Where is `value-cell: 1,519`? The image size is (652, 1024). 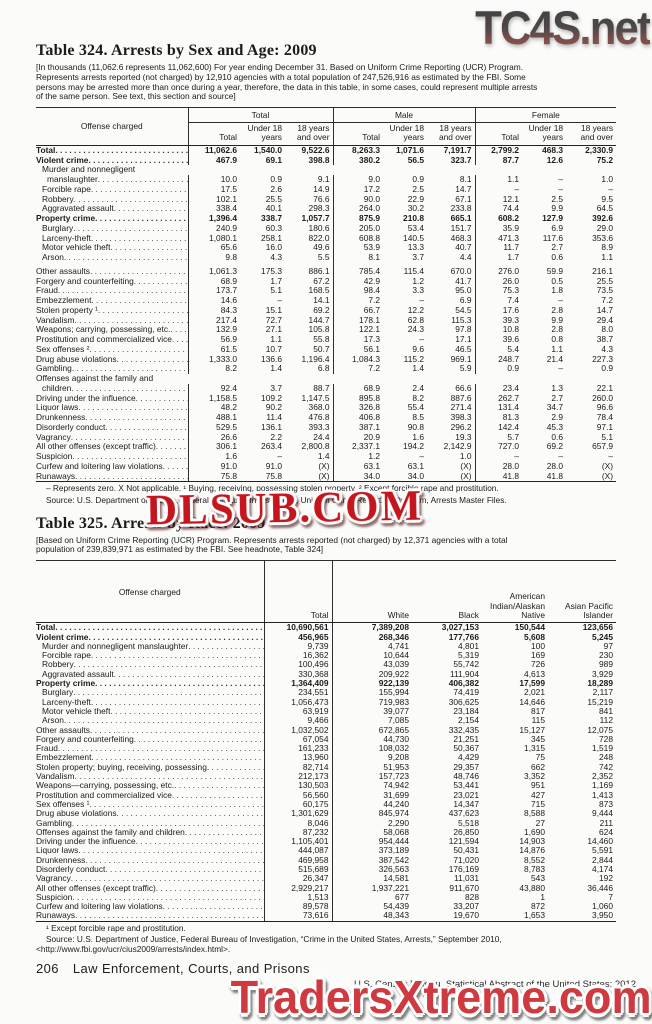
value-cell: 1,519 is located at coordinates (602, 748).